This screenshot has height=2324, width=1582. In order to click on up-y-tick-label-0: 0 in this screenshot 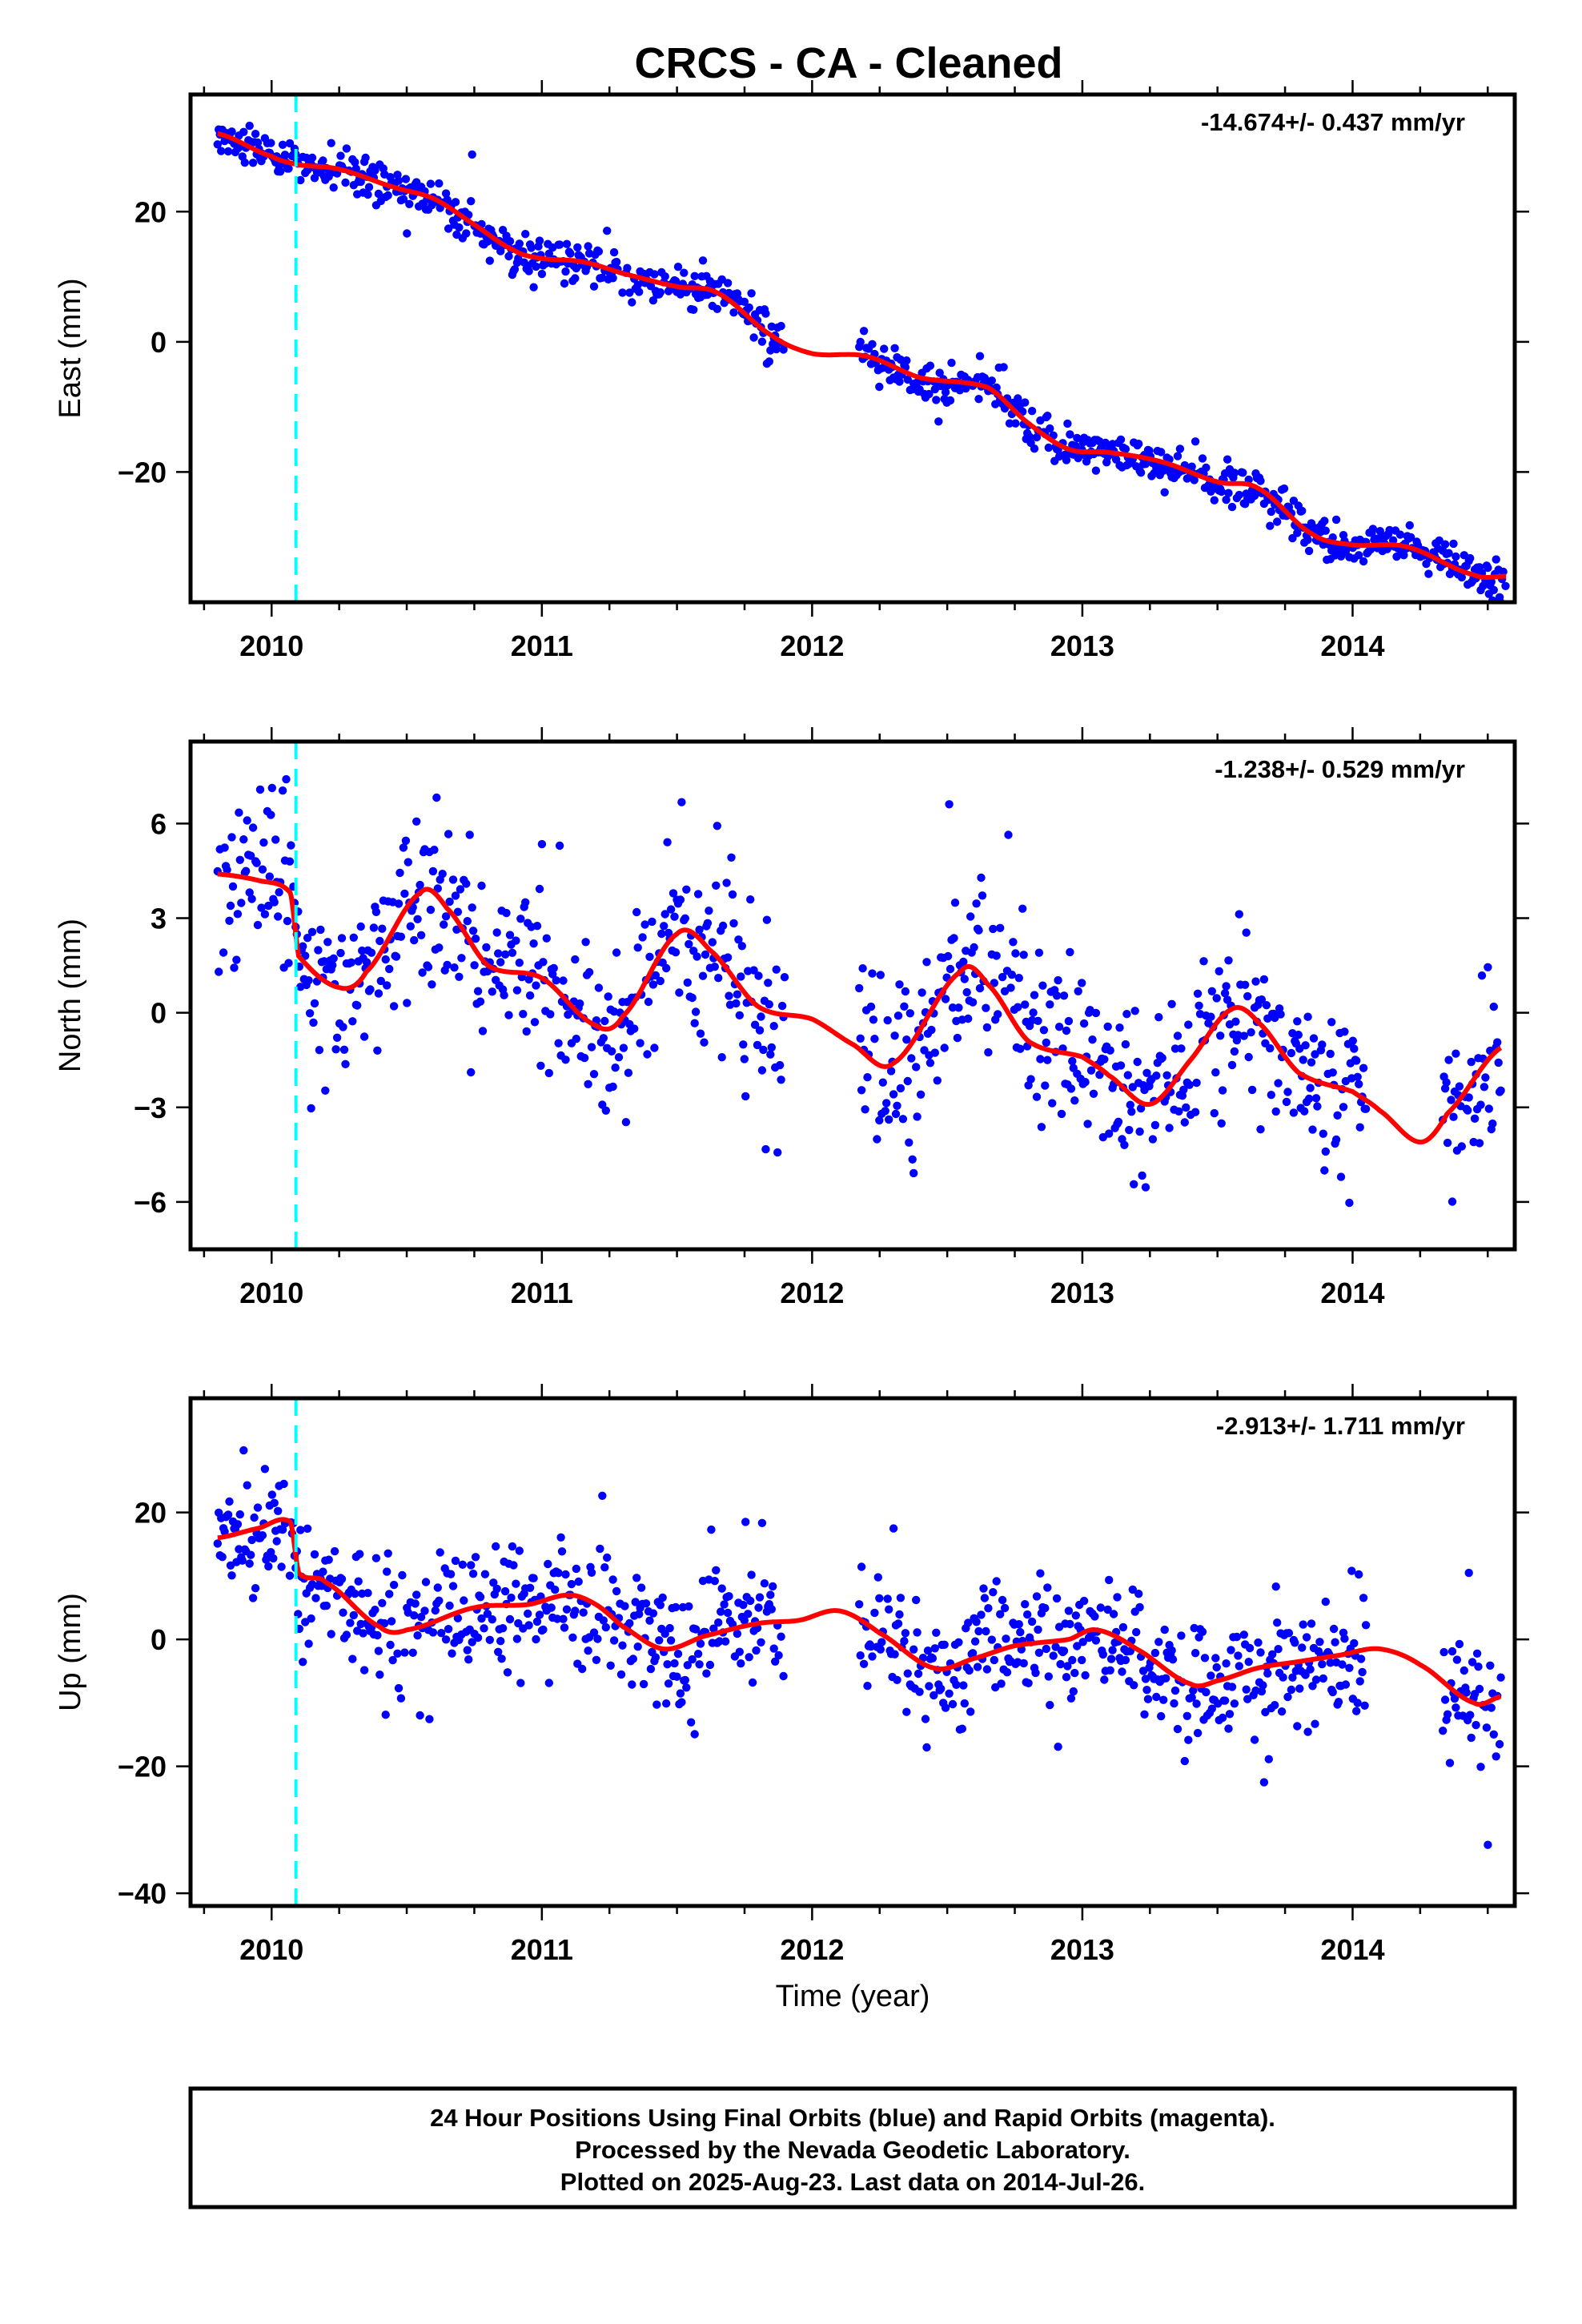, I will do `click(159, 1639)`.